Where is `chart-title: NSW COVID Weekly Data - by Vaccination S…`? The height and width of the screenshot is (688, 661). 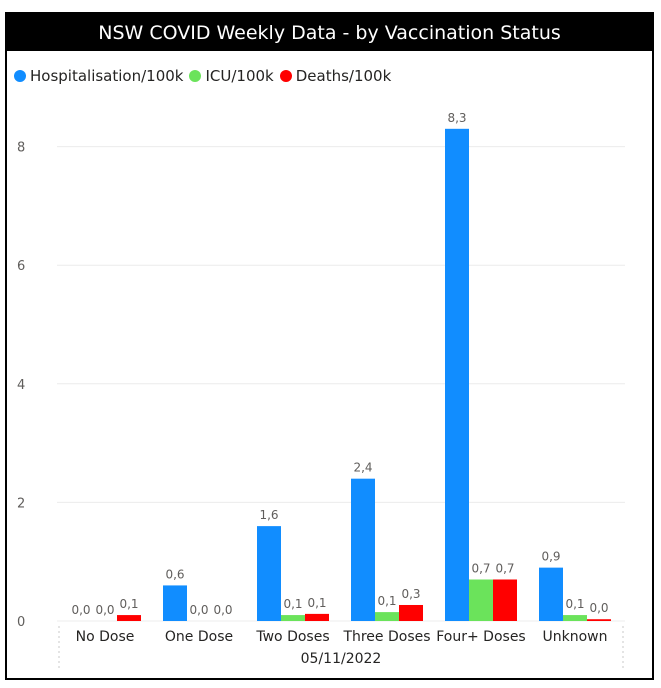 chart-title: NSW COVID Weekly Data - by Vaccination S… is located at coordinates (329, 32).